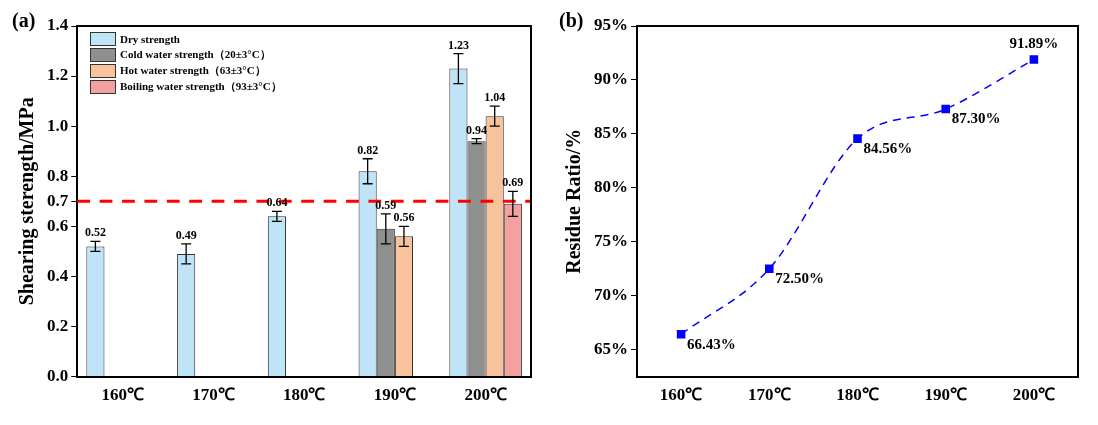  I want to click on y-tick-label: 0.8, so click(58, 175).